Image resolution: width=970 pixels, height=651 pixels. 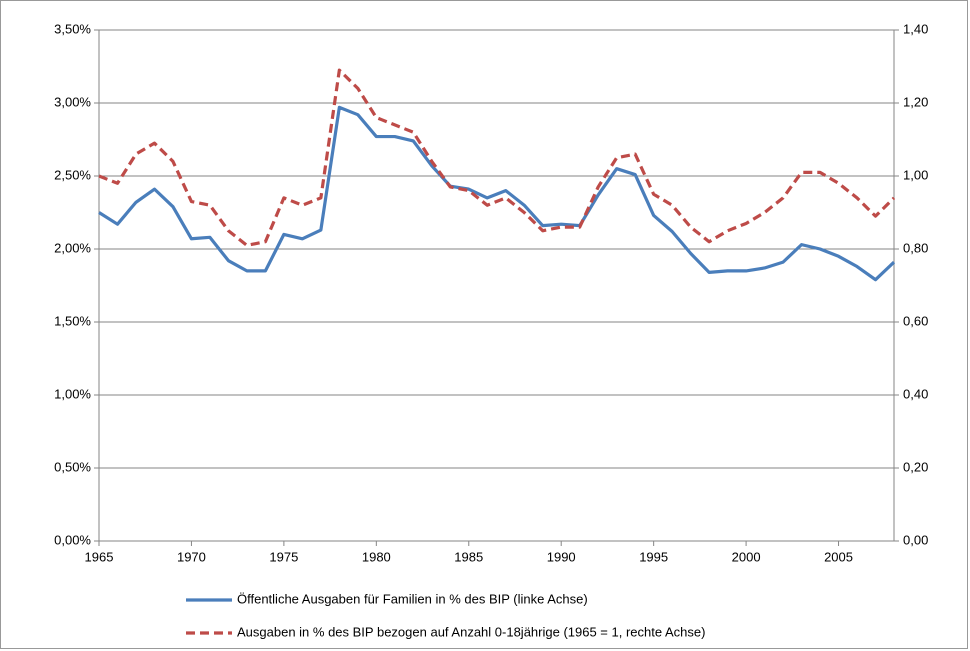 I want to click on y2-tick-label: 0,80, so click(x=915, y=247).